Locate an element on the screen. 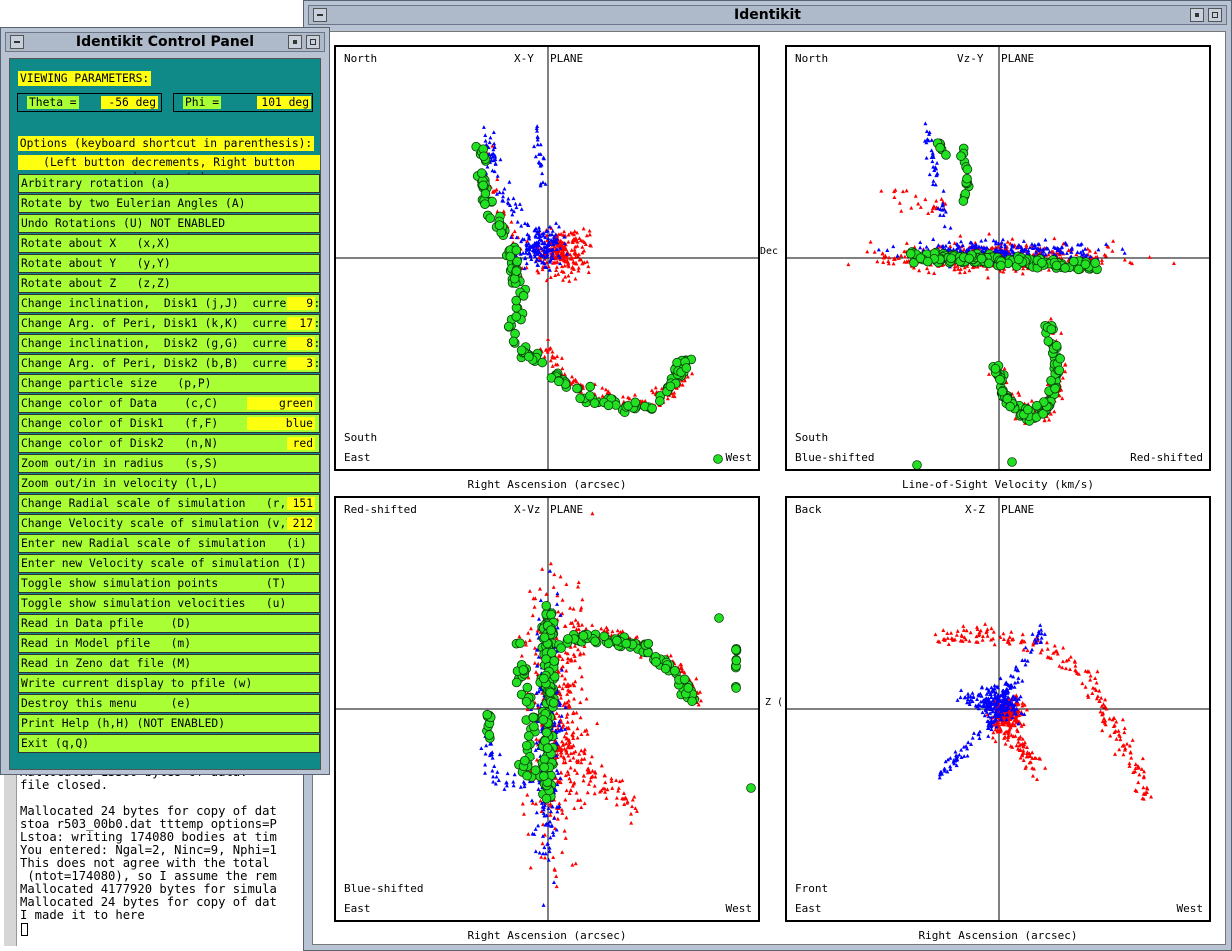 The image size is (1232, 951). option-label: Read in Model pfile (m) is located at coordinates (106, 643).